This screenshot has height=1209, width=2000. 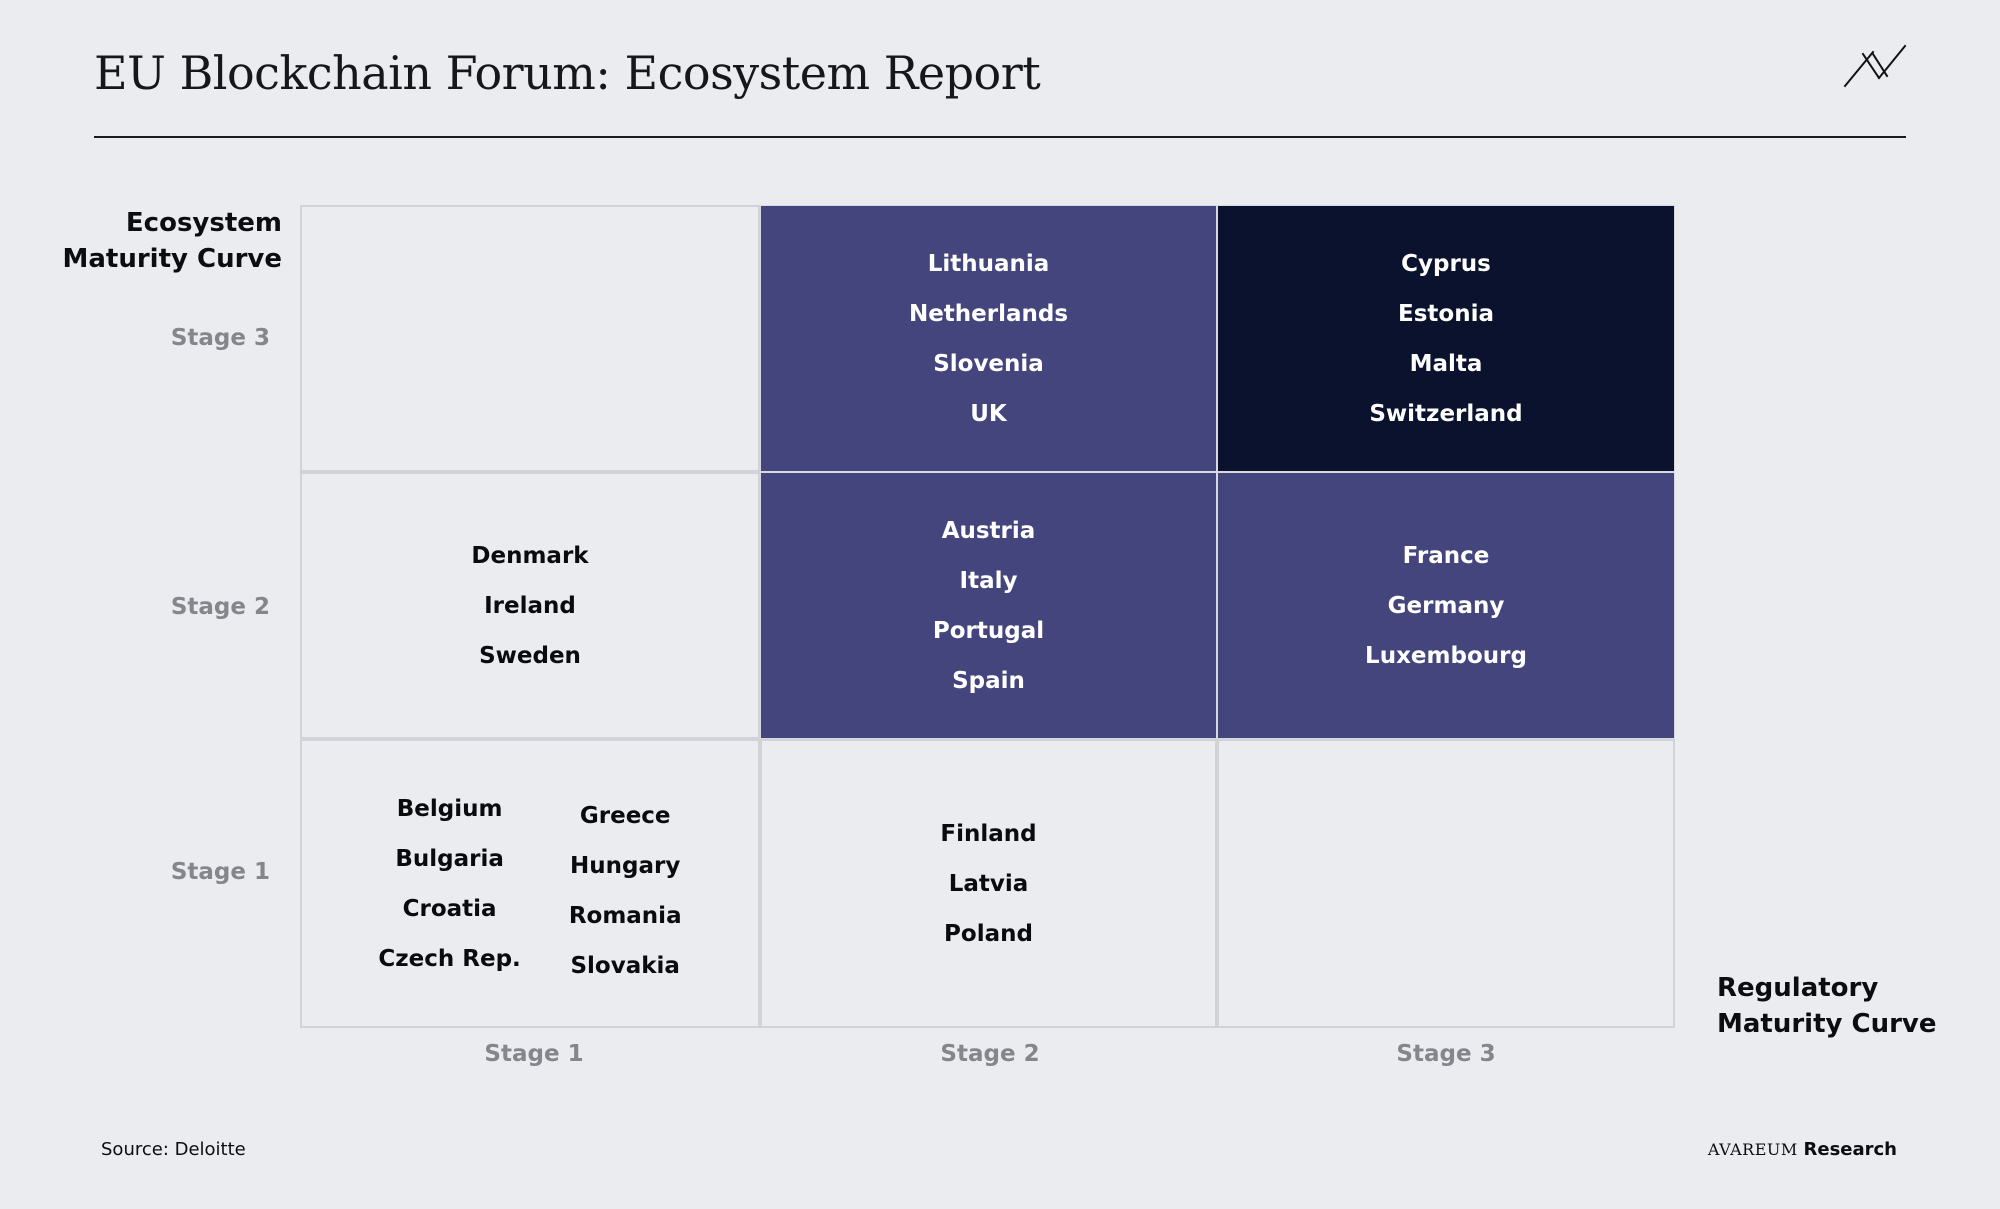 I want to click on country-label: Croatia, so click(x=449, y=908).